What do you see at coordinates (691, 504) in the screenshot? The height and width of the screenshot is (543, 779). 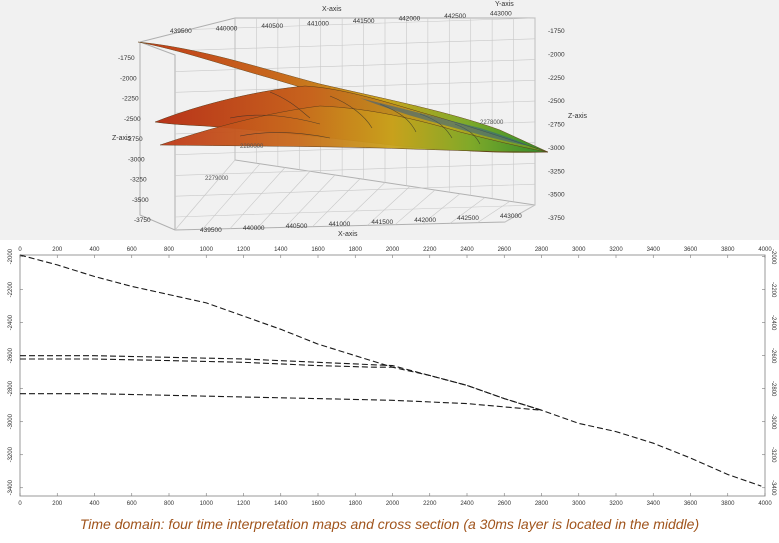 I see `x-tick-label-bottom: 3600` at bounding box center [691, 504].